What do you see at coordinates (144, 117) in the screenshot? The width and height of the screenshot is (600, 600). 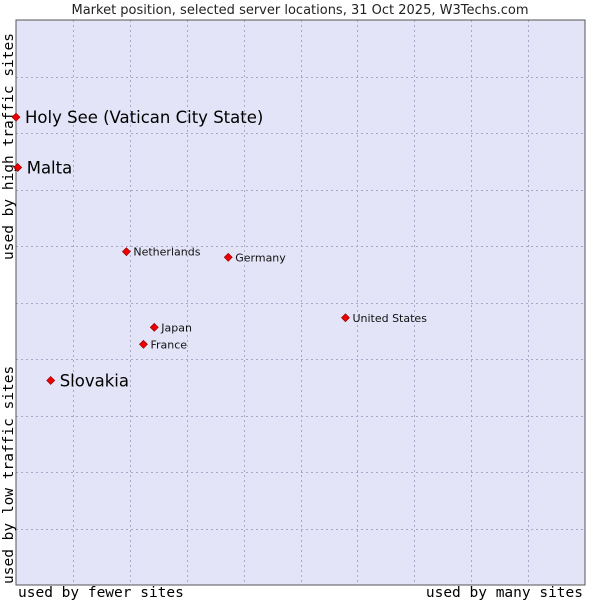 I see `point-label-holy-see-vatican-city-state: Holy See (Vatican City State)` at bounding box center [144, 117].